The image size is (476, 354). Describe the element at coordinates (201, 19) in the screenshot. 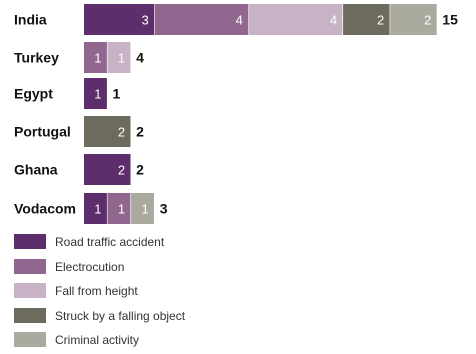

I see `bar-segment-india-electrocution` at that location.